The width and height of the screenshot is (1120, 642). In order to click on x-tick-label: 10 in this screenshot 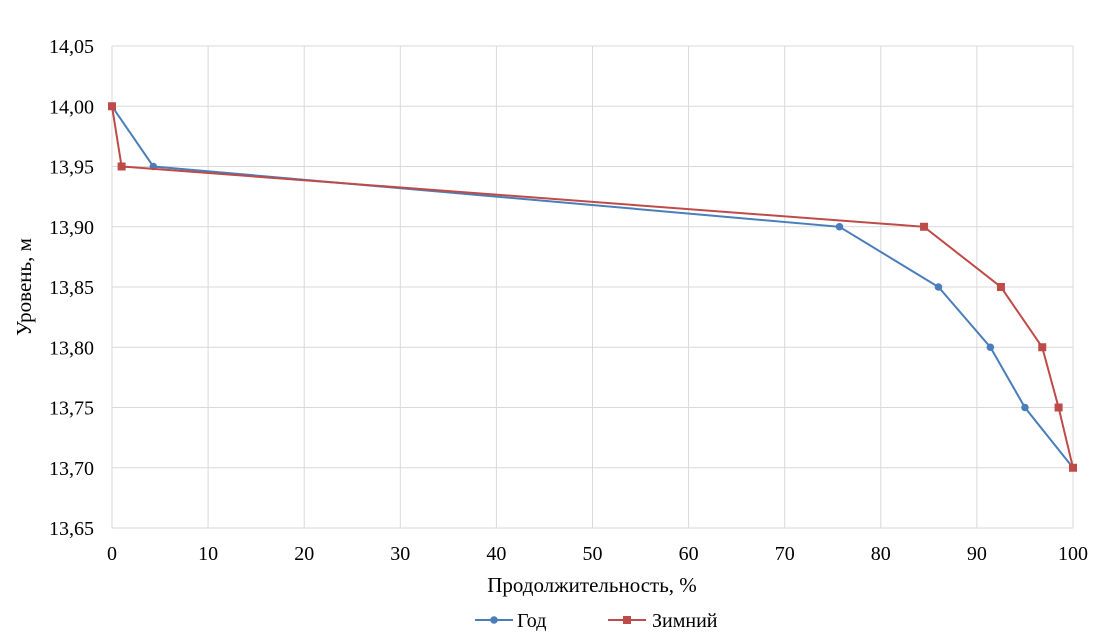, I will do `click(208, 554)`.